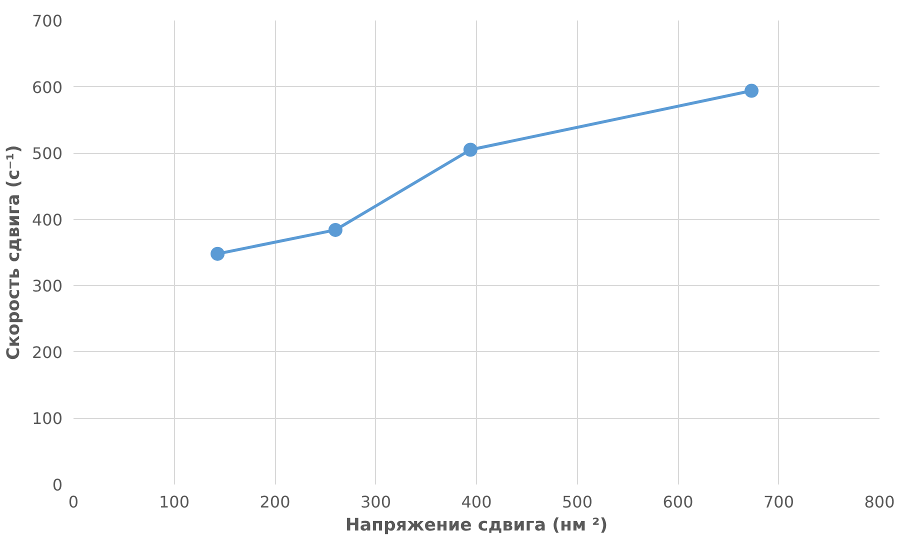 This screenshot has width=904, height=538. Describe the element at coordinates (678, 502) in the screenshot. I see `x-tick-label: 600` at that location.